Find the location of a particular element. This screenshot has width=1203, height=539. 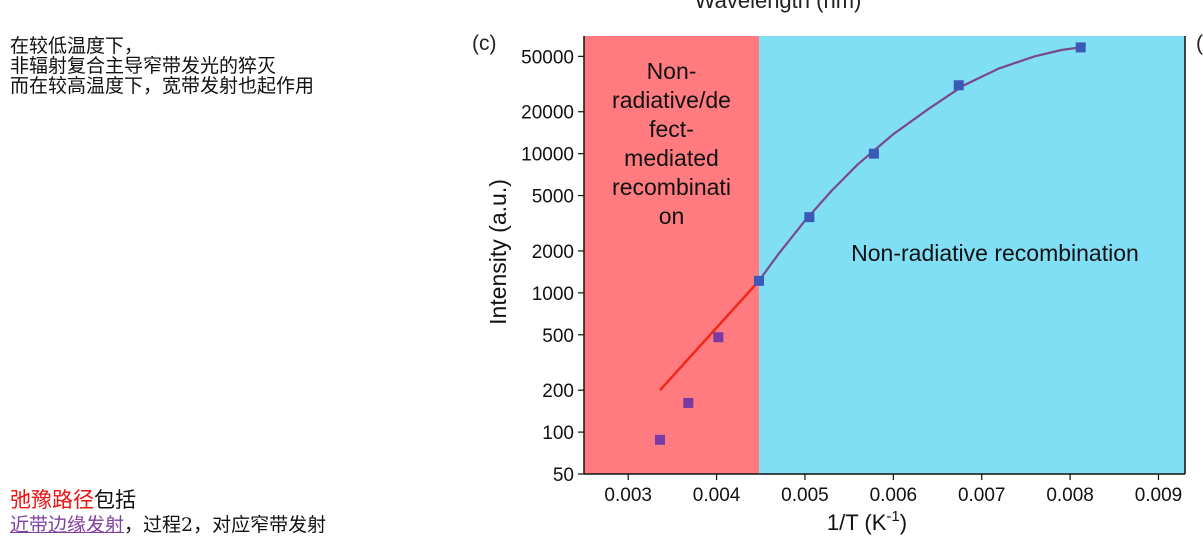

notes-block: 在较低温度下， 非辐射复合主导窄带发光的猝灭 而在较高温度下，宽带发射也起作用 is located at coordinates (162, 66).